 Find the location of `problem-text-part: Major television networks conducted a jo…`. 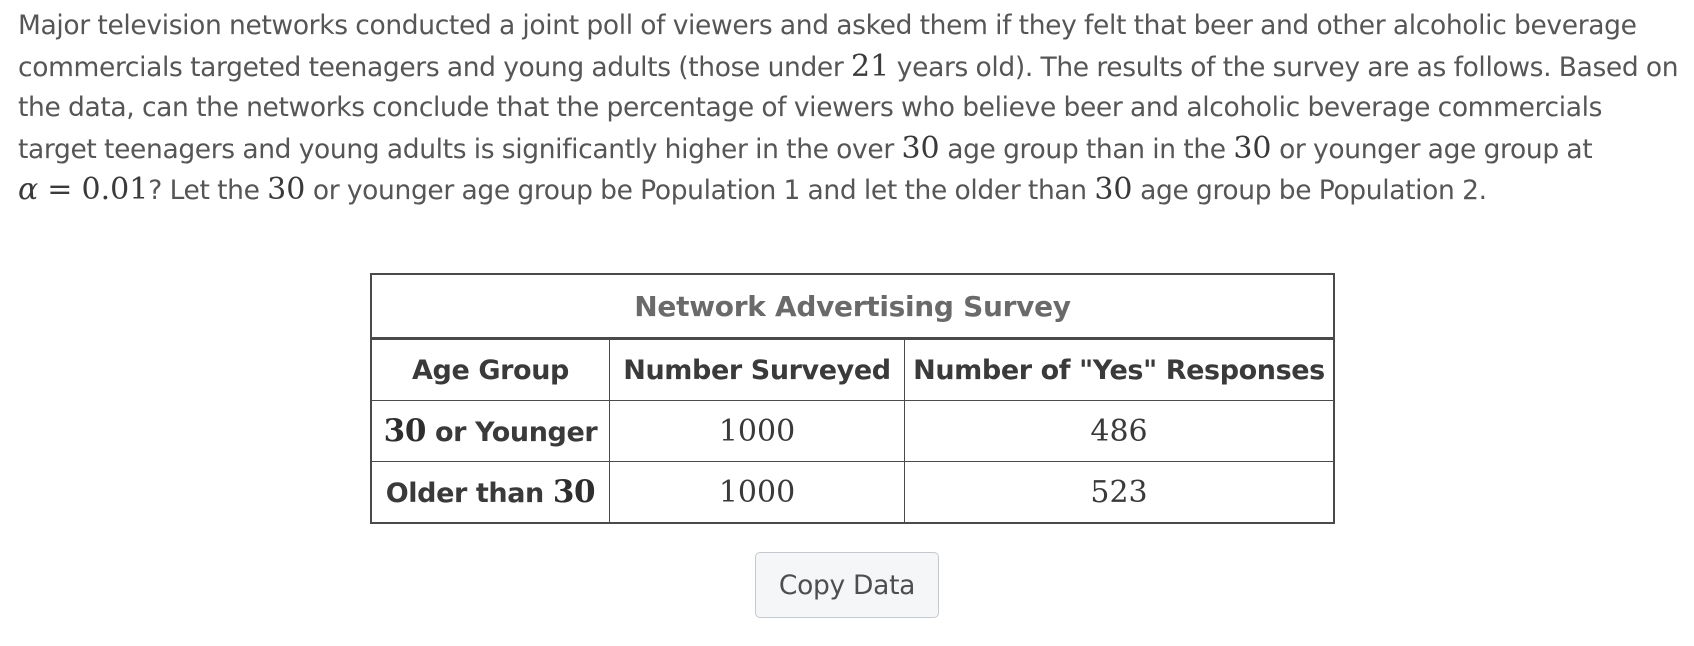

problem-text-part: Major television networks conducted a jo… is located at coordinates (827, 46).